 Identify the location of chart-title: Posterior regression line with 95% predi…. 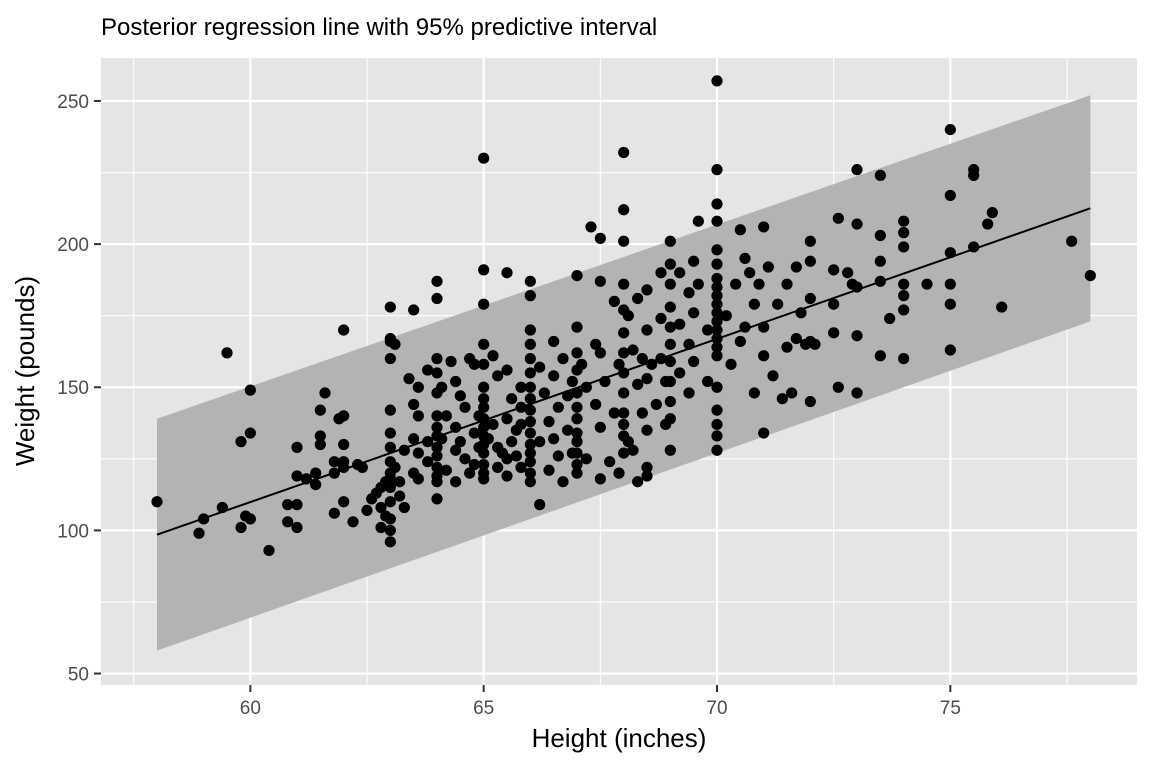
(379, 27).